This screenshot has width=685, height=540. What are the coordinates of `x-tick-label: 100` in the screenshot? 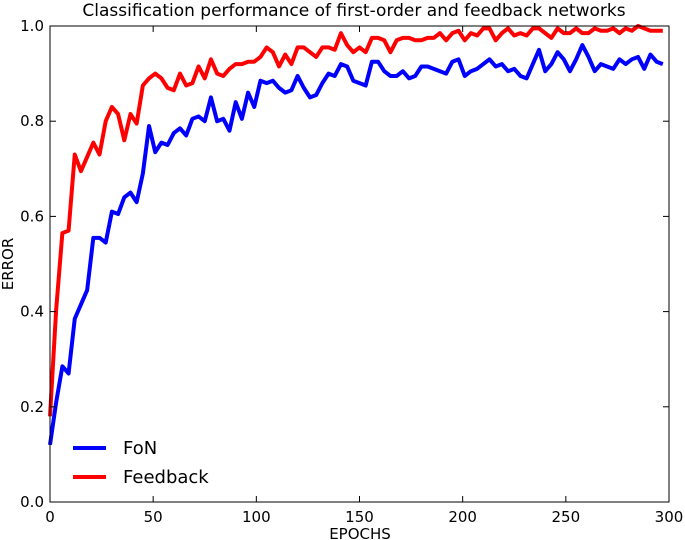 It's located at (256, 517).